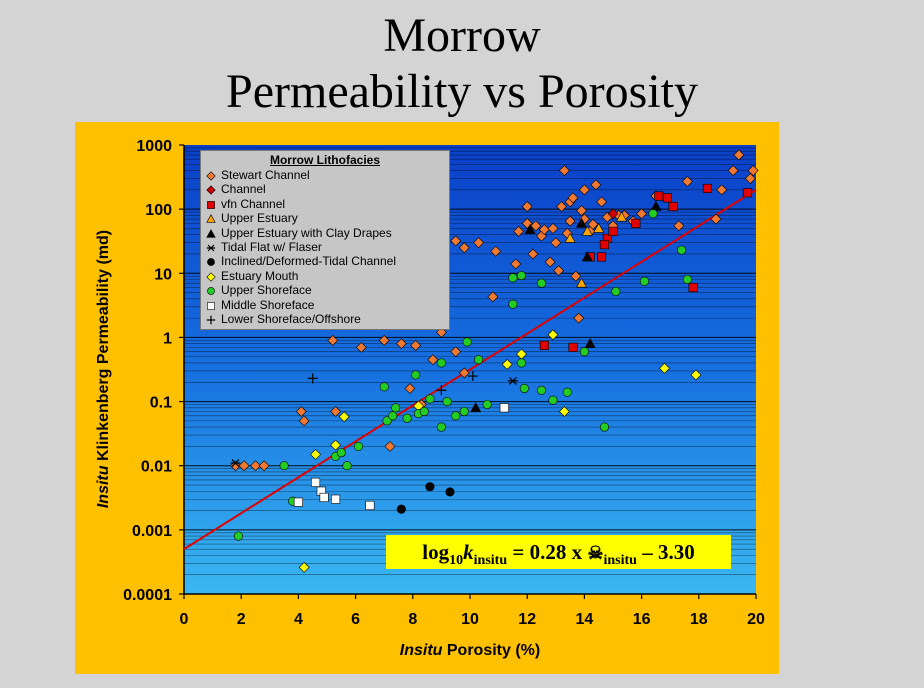 This screenshot has height=688, width=924. What do you see at coordinates (325, 175) in the screenshot?
I see `legend-item: Stewart Channel` at bounding box center [325, 175].